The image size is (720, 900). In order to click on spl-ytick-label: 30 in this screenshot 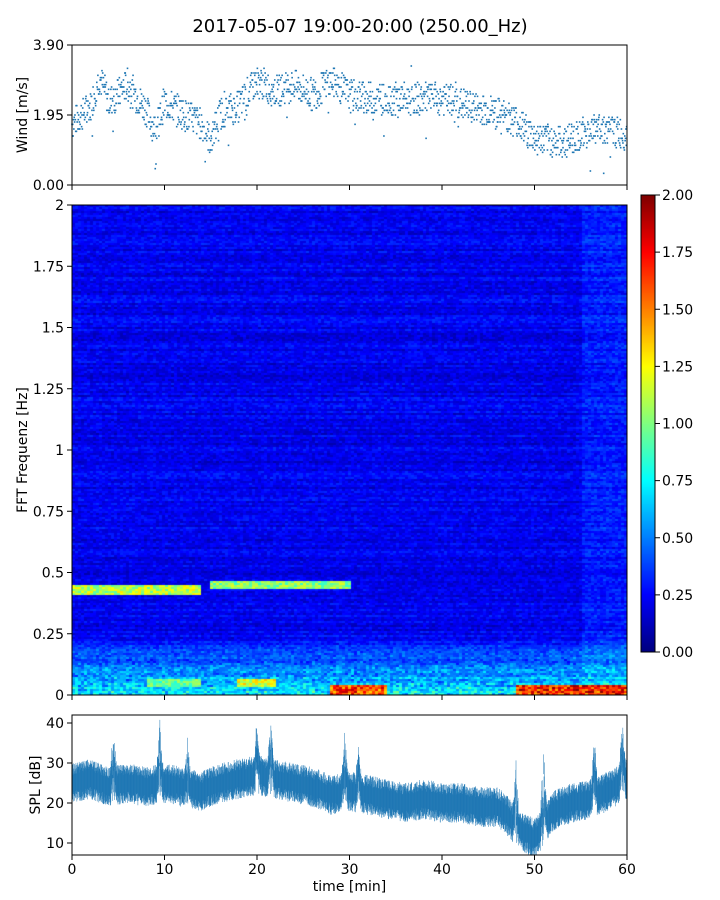, I will do `click(55, 764)`.